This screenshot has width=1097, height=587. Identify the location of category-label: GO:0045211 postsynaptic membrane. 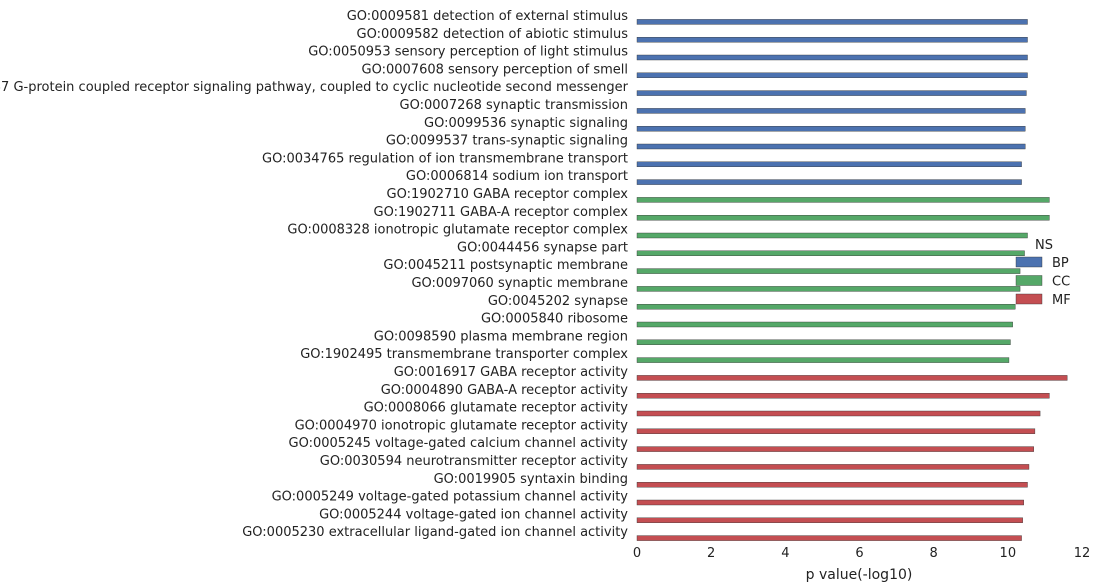
(505, 265).